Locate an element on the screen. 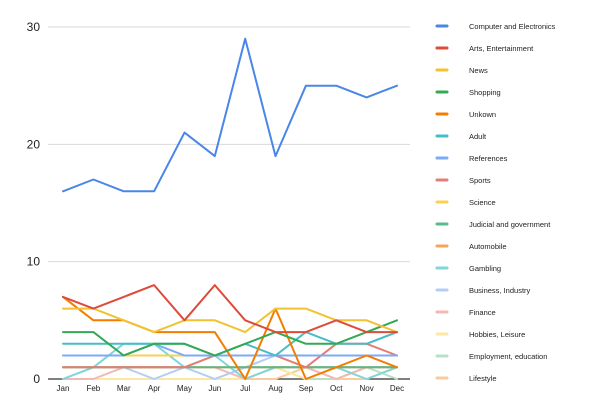 This screenshot has width=600, height=414. legend-label: Gambling is located at coordinates (485, 268).